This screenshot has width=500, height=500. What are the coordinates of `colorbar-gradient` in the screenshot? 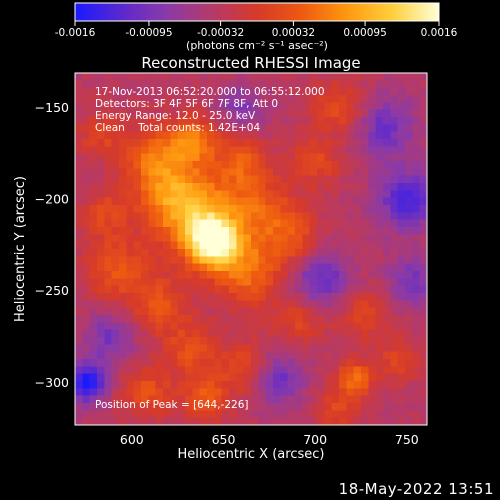 It's located at (257, 12).